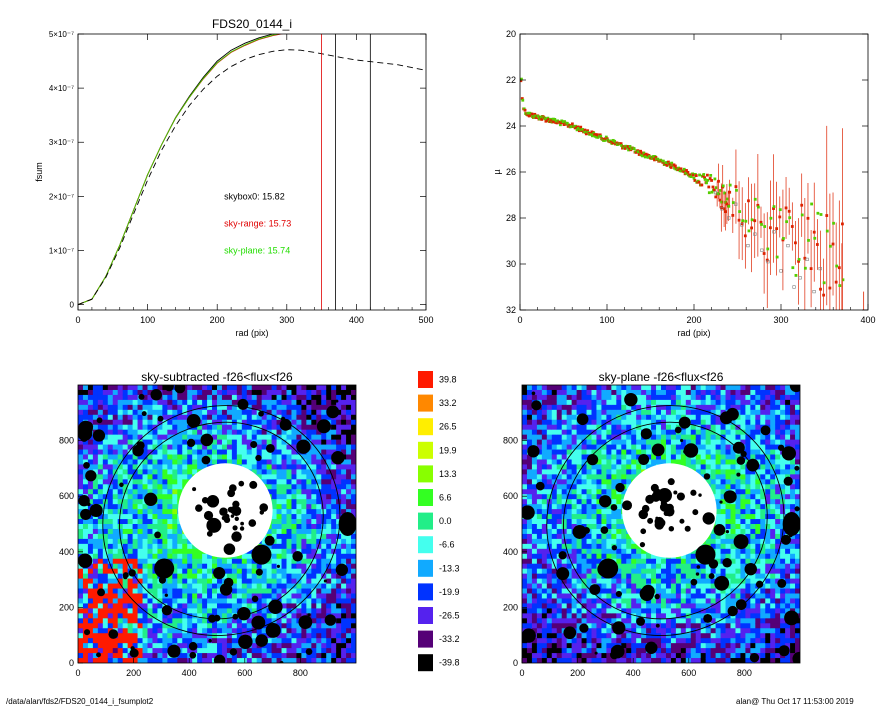  I want to click on sky-value-annotation: skybox0: 15.82, so click(254, 196).